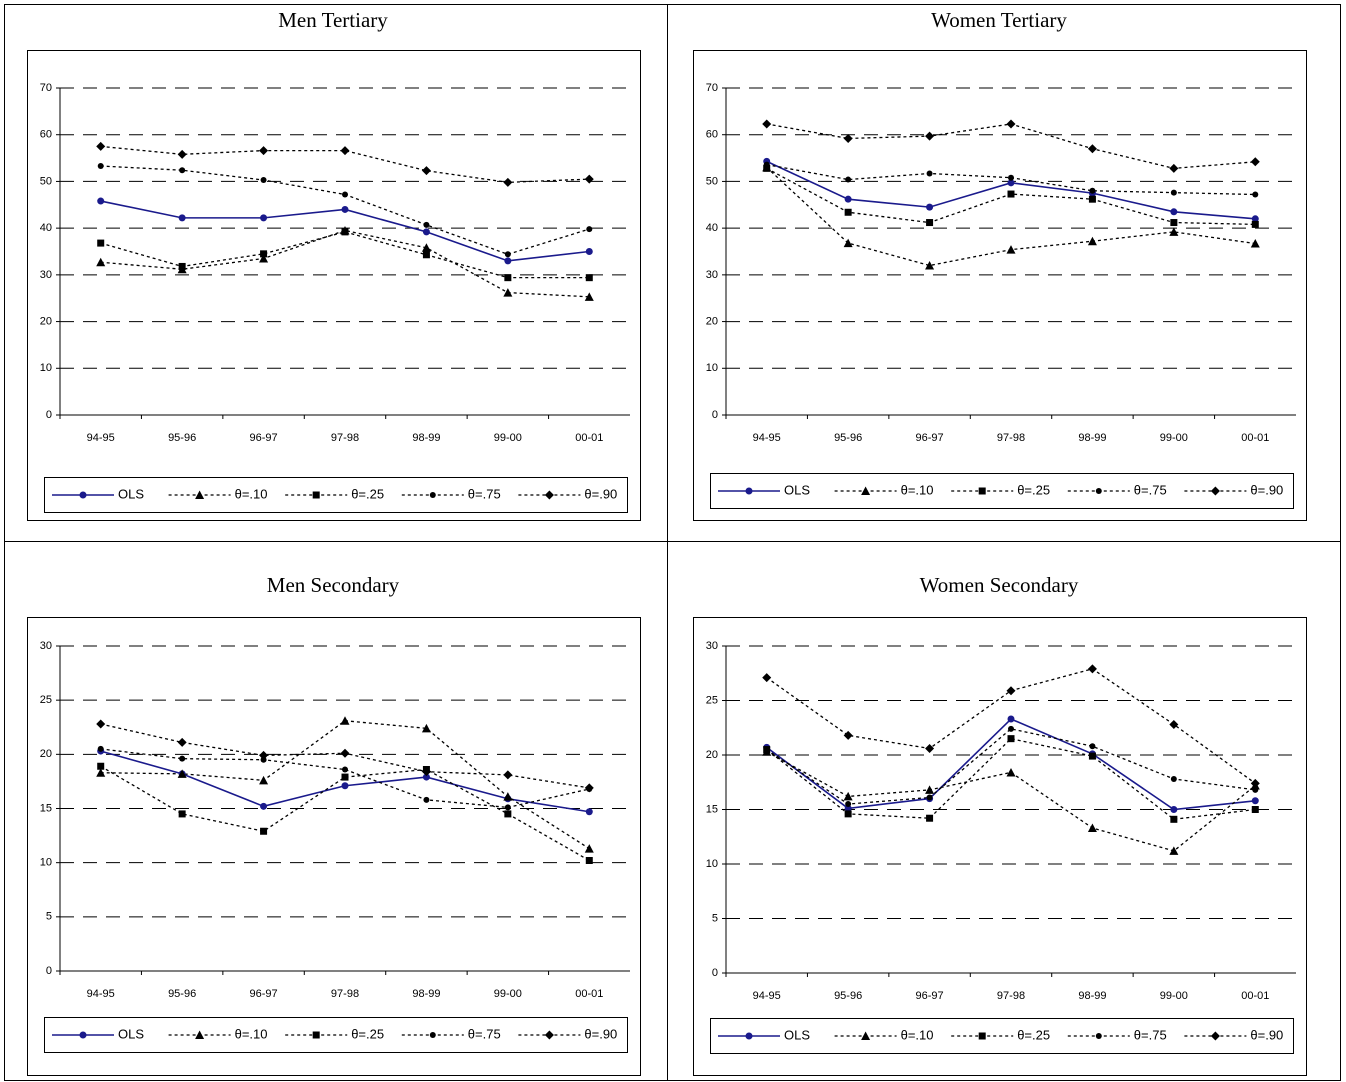 This screenshot has width=1346, height=1082. Describe the element at coordinates (712, 755) in the screenshot. I see `y-tick-label: 20` at that location.